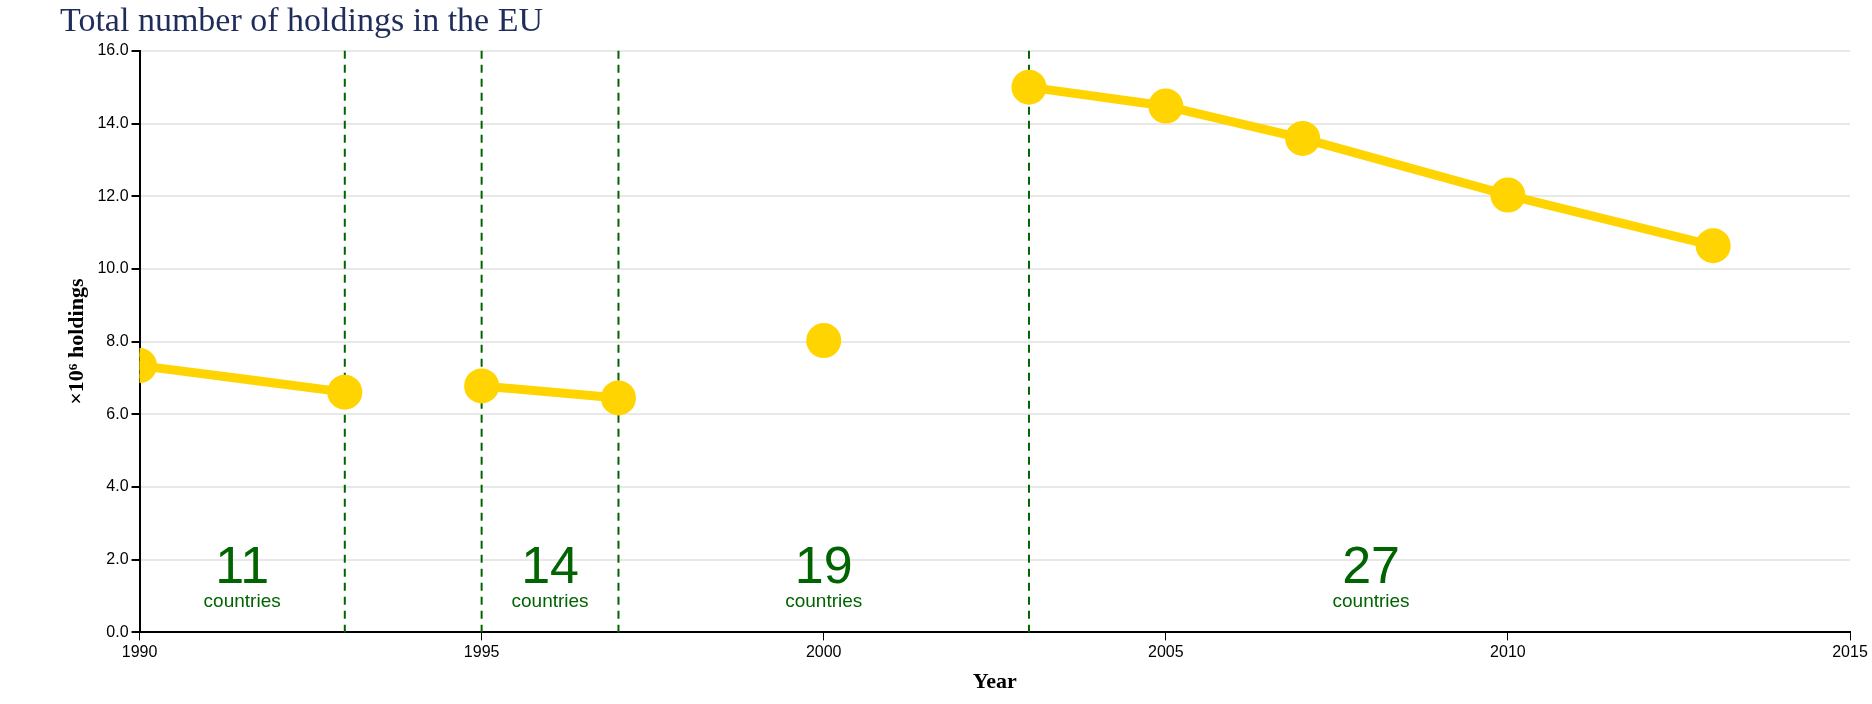 Image resolution: width=1872 pixels, height=704 pixels. What do you see at coordinates (75, 341) in the screenshot?
I see `y-axis-title: ×10⁶ holdings` at bounding box center [75, 341].